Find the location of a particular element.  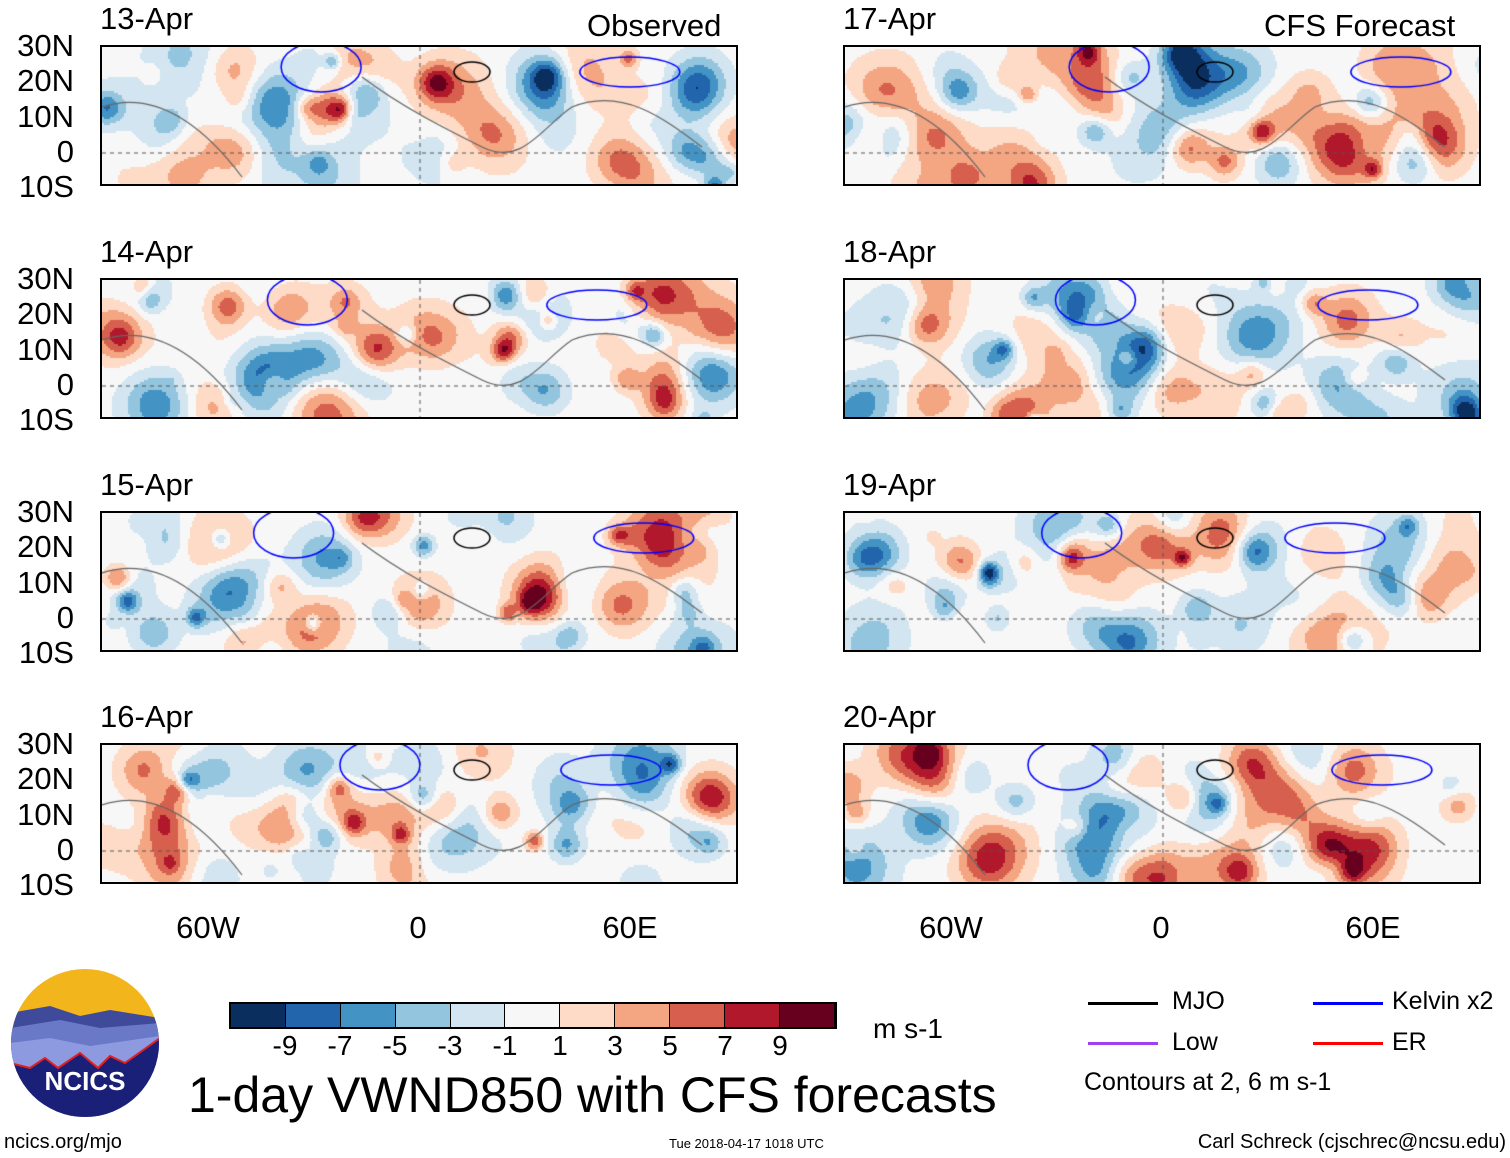

colorbar-tick: -1 is located at coordinates (505, 1045).